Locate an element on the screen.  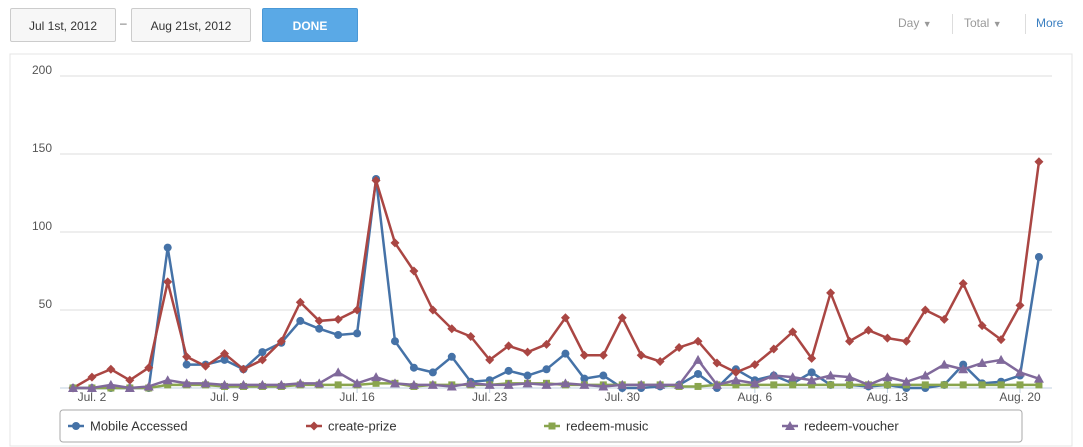
divider is located at coordinates (952, 24).